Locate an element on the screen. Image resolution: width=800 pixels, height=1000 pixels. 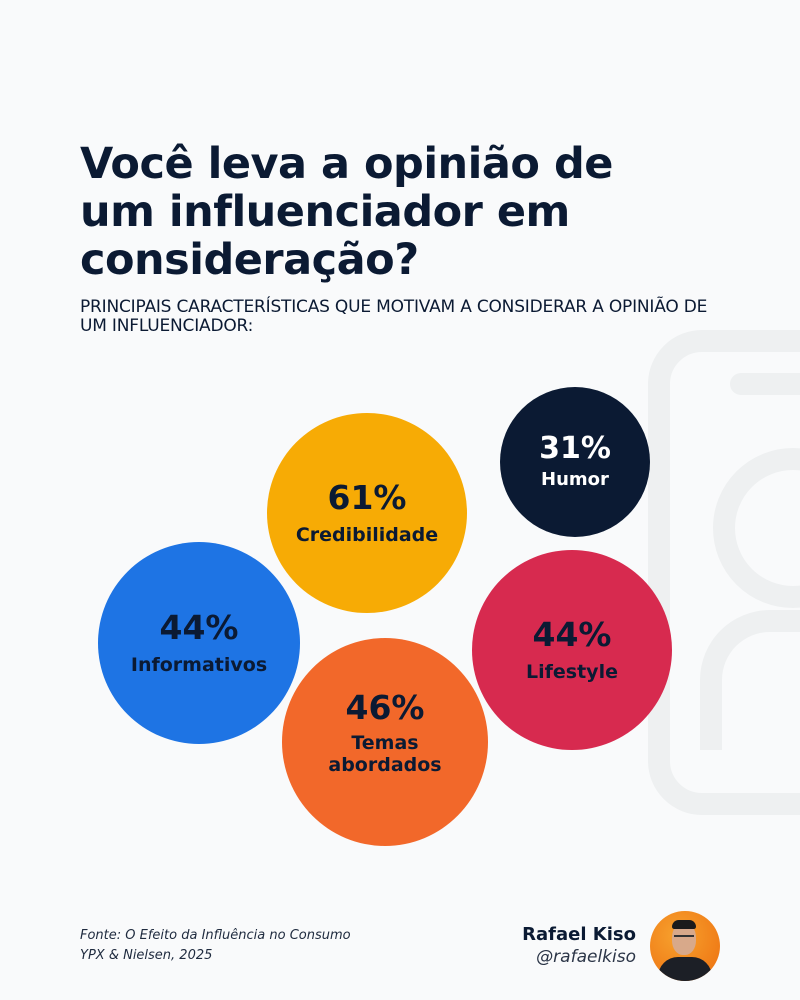
bubble-credibilidade: 61% Credibilidade is located at coordinates (367, 513).